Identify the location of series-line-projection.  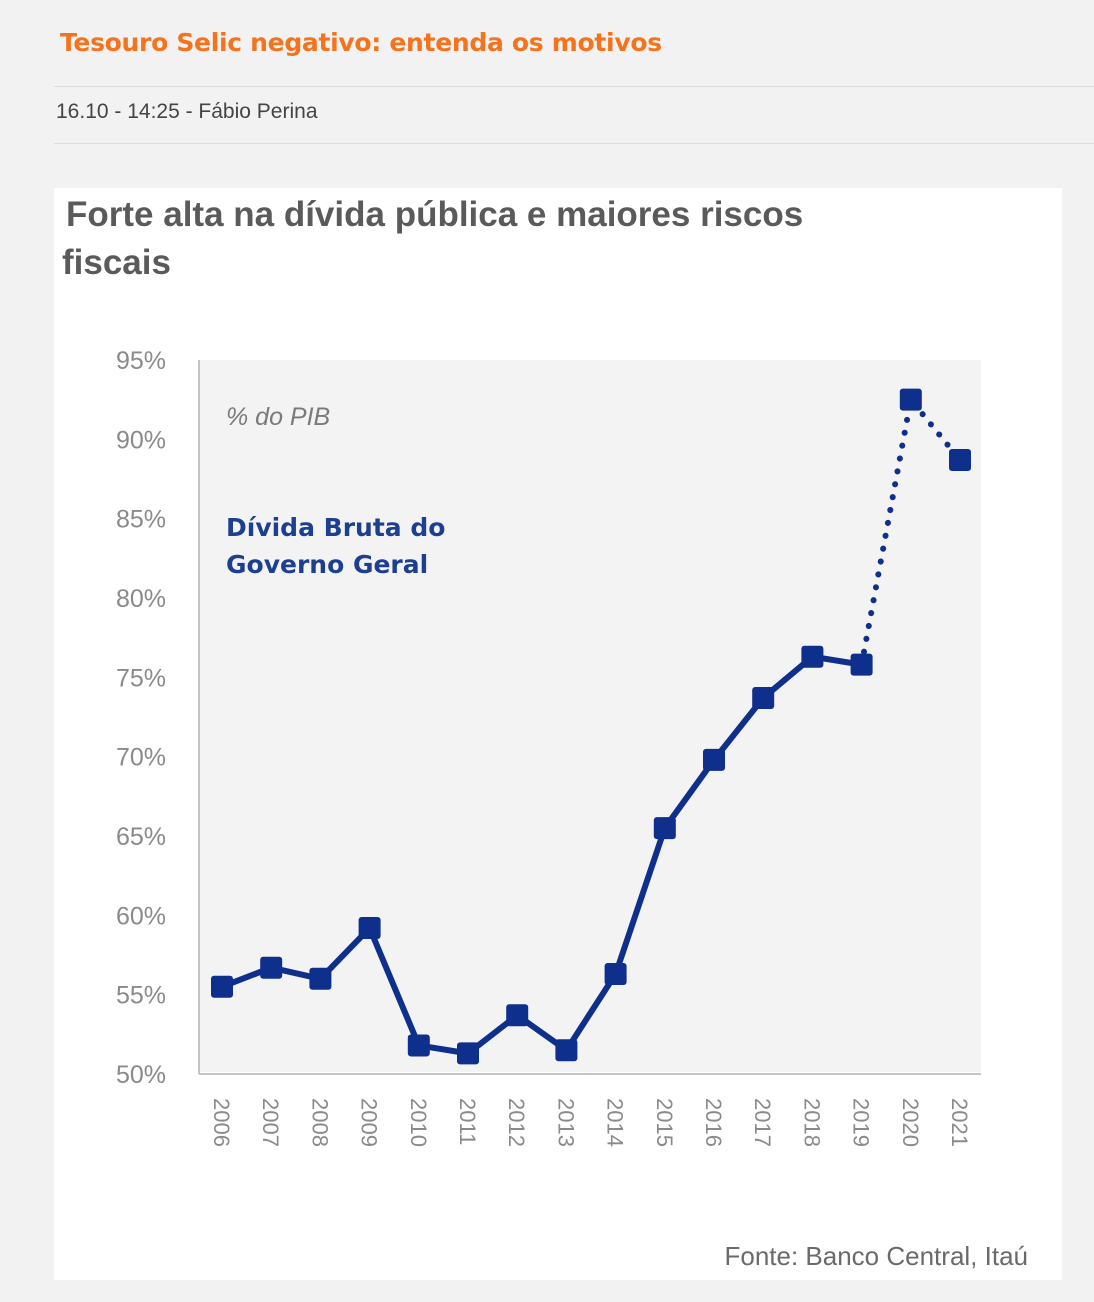
(910, 530).